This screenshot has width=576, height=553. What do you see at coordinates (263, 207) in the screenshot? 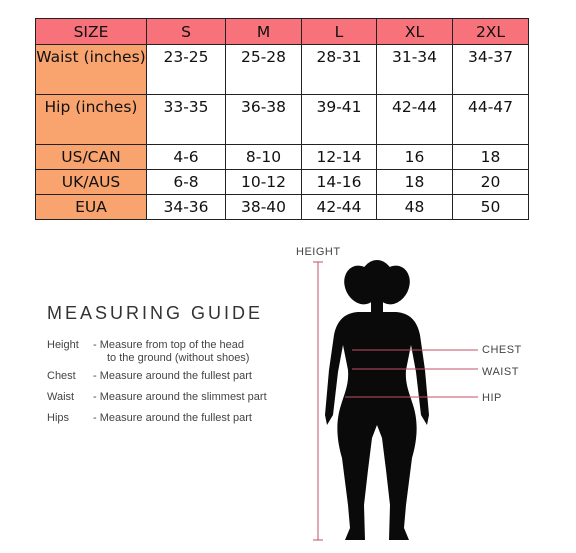
I see `cell: 38-40` at bounding box center [263, 207].